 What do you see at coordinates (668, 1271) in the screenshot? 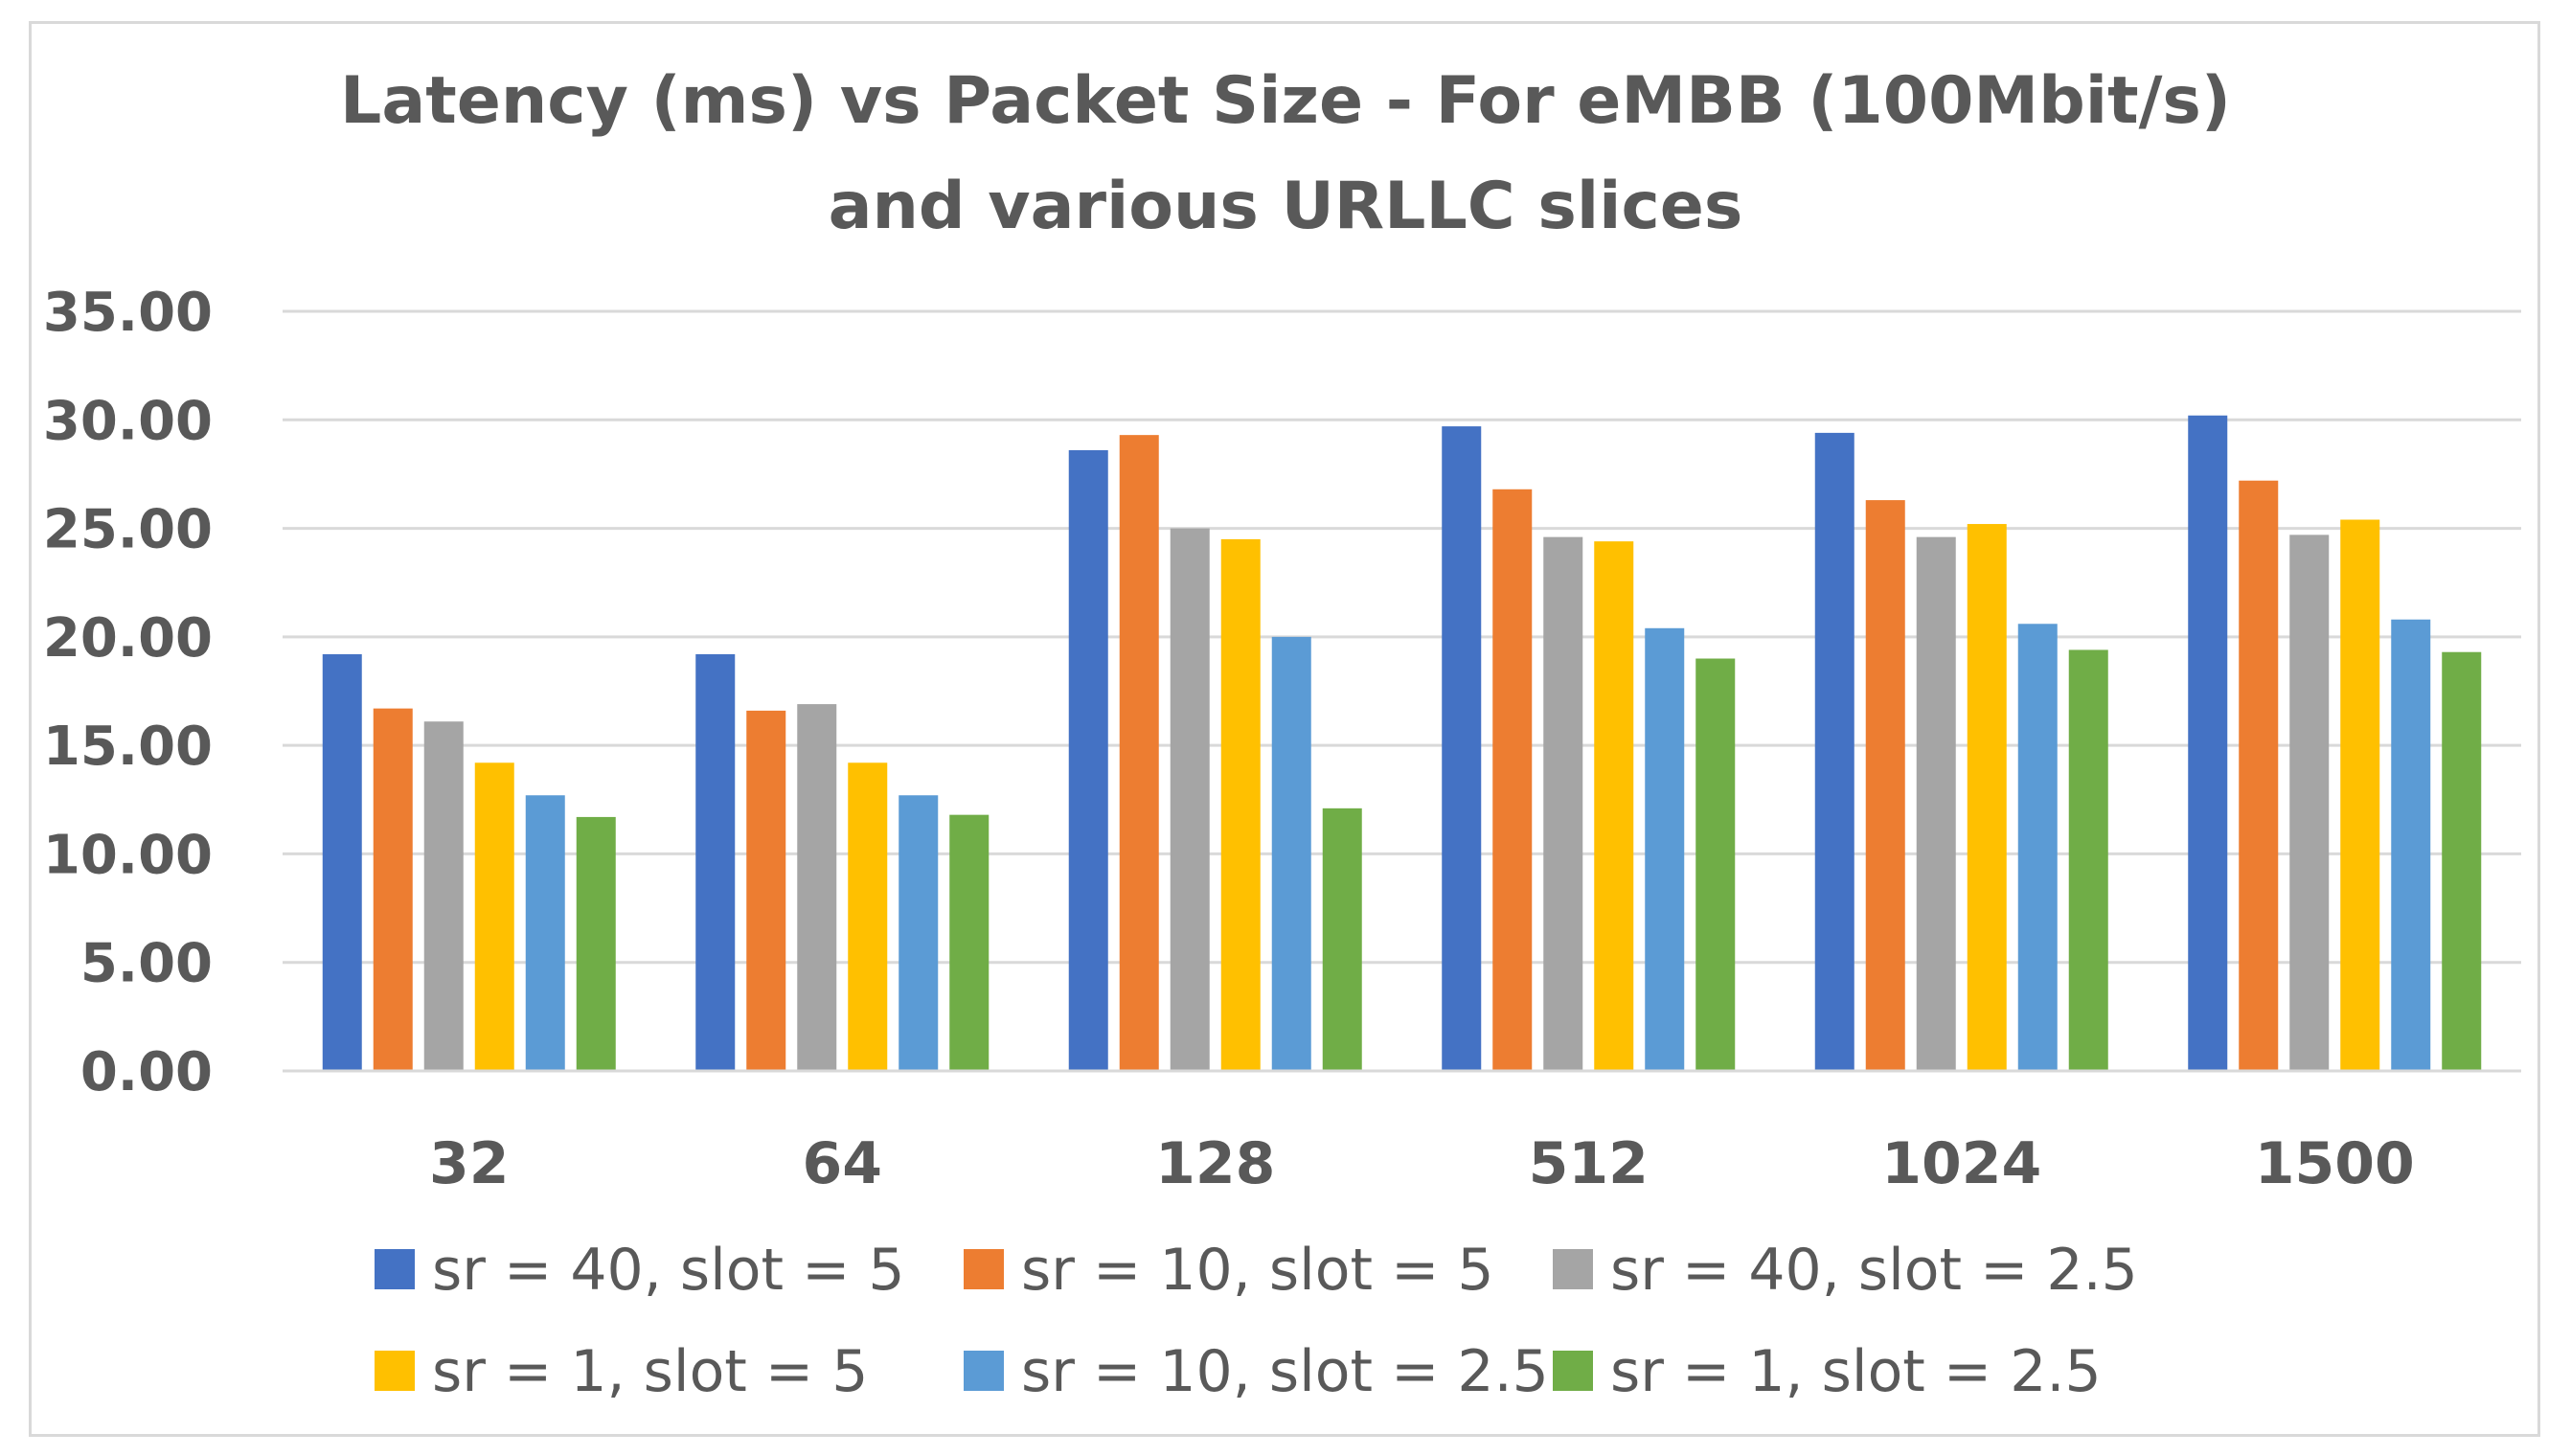
I see `legend-label: sr = 40, slot = 5` at bounding box center [668, 1271].